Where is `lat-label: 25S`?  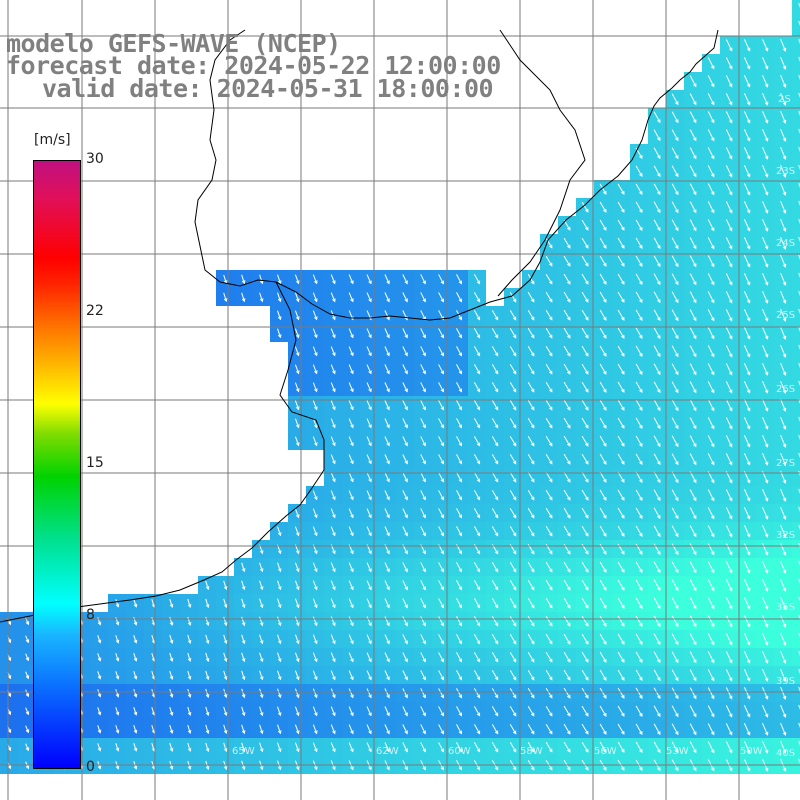 lat-label: 25S is located at coordinates (786, 315).